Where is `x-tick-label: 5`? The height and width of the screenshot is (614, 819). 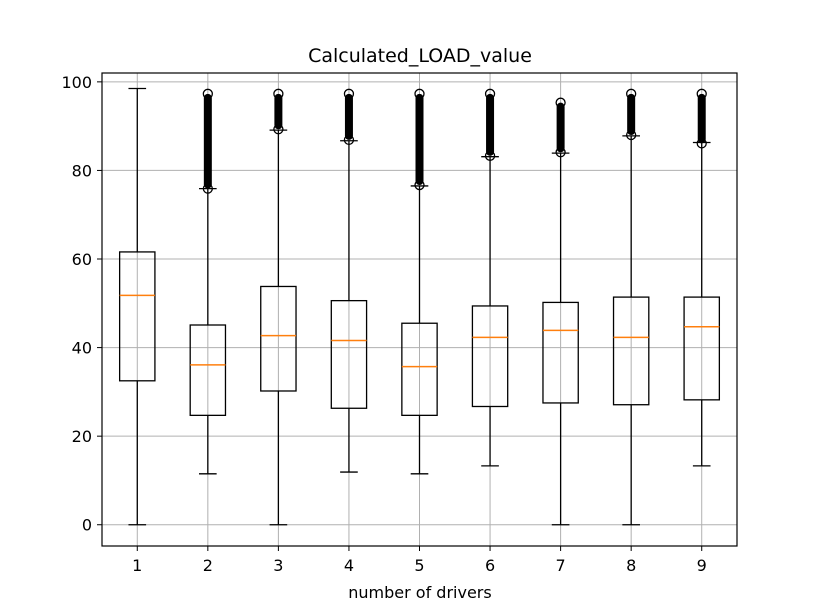
x-tick-label: 5 is located at coordinates (419, 565).